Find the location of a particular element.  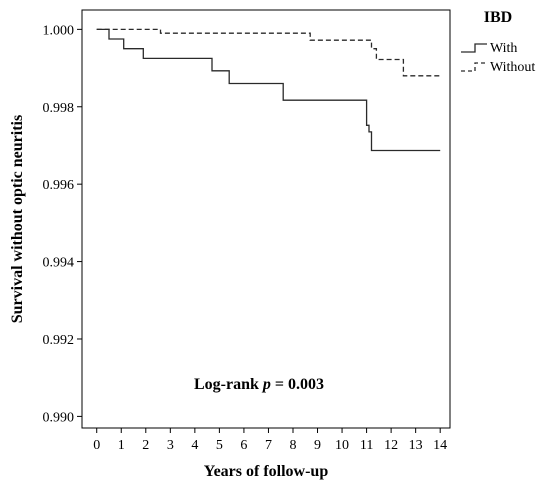

y-tick-label: 1.000 is located at coordinates (59, 30).